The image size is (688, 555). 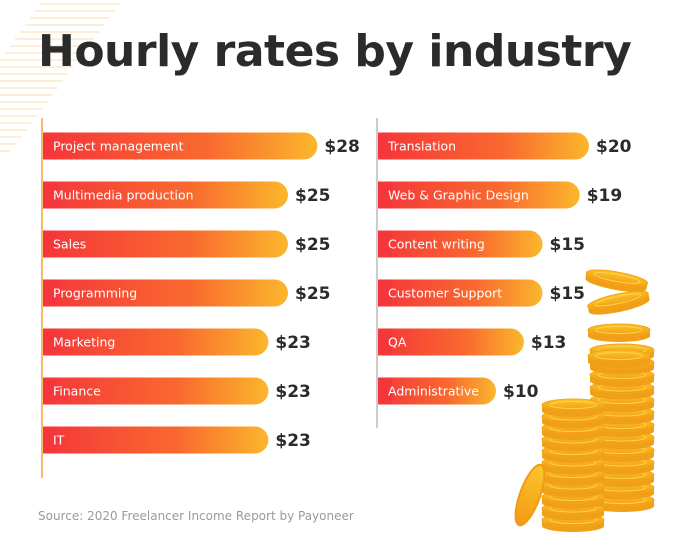 What do you see at coordinates (421, 146) in the screenshot?
I see `category-label: Translation` at bounding box center [421, 146].